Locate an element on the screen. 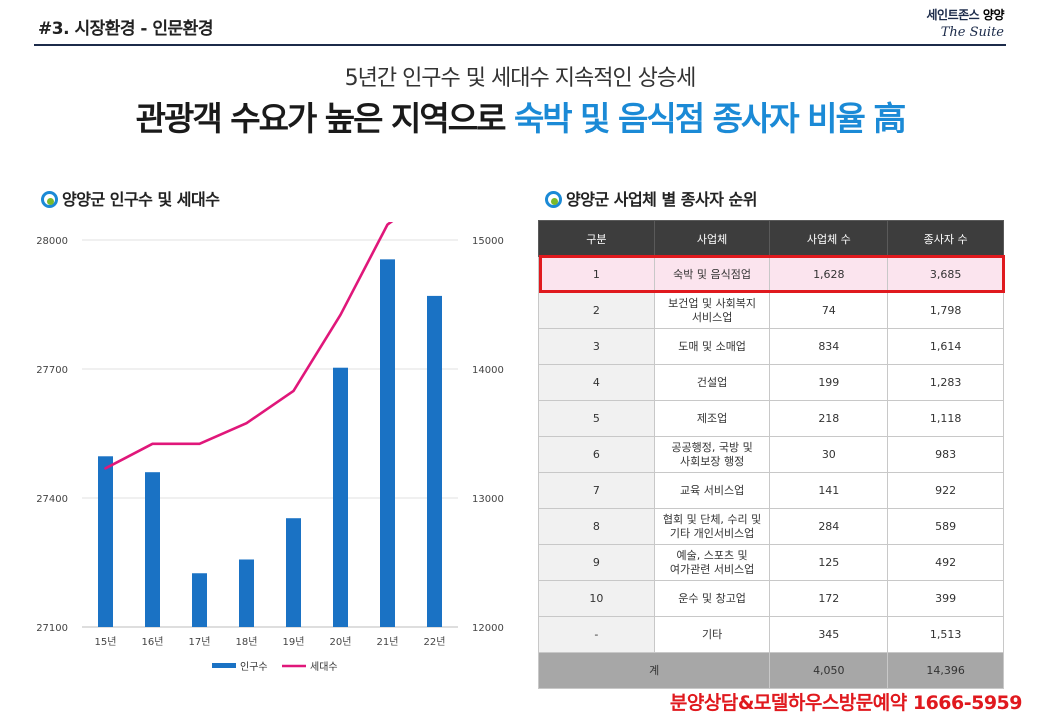 The image size is (1040, 720). total-worker-count: 14,396 is located at coordinates (945, 670).